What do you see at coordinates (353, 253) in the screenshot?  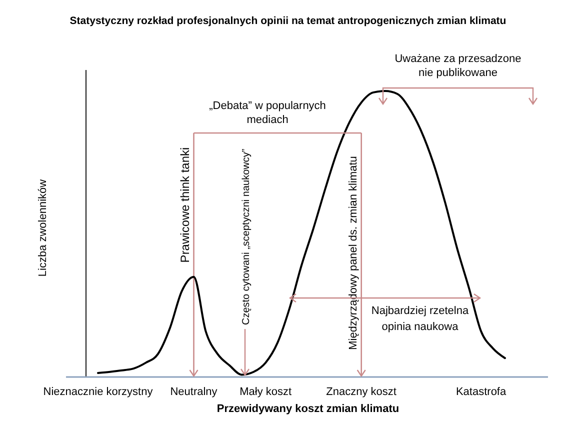 I see `ref-line-label: Międzyrządowy panel ds. zmian klimatu` at bounding box center [353, 253].